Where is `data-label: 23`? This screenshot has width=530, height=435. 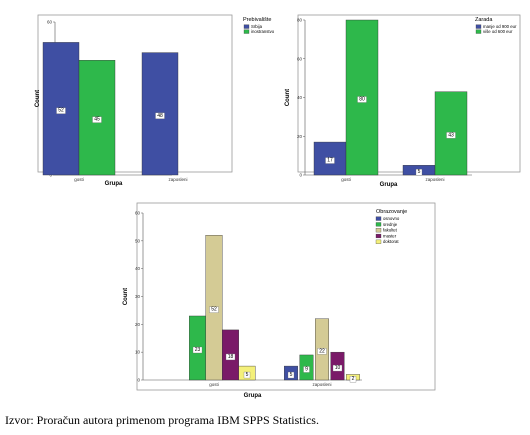
data-label: 23 is located at coordinates (198, 350).